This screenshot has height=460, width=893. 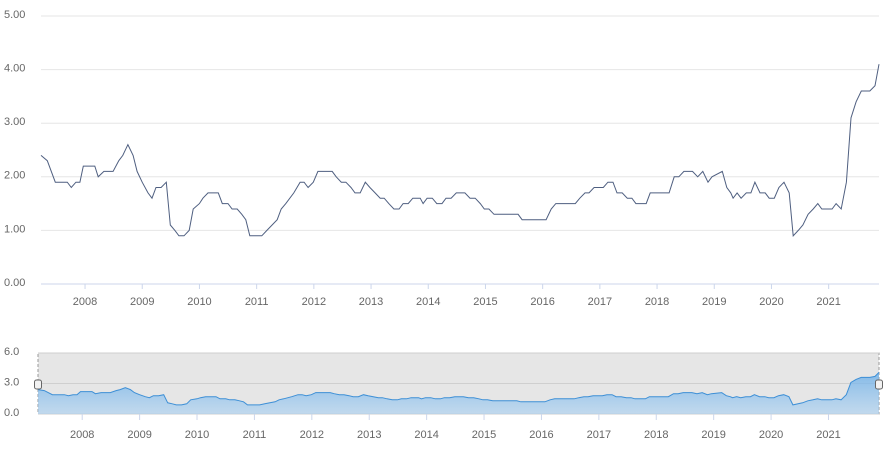 What do you see at coordinates (369, 435) in the screenshot?
I see `navigator-x-tick-label: 2013` at bounding box center [369, 435].